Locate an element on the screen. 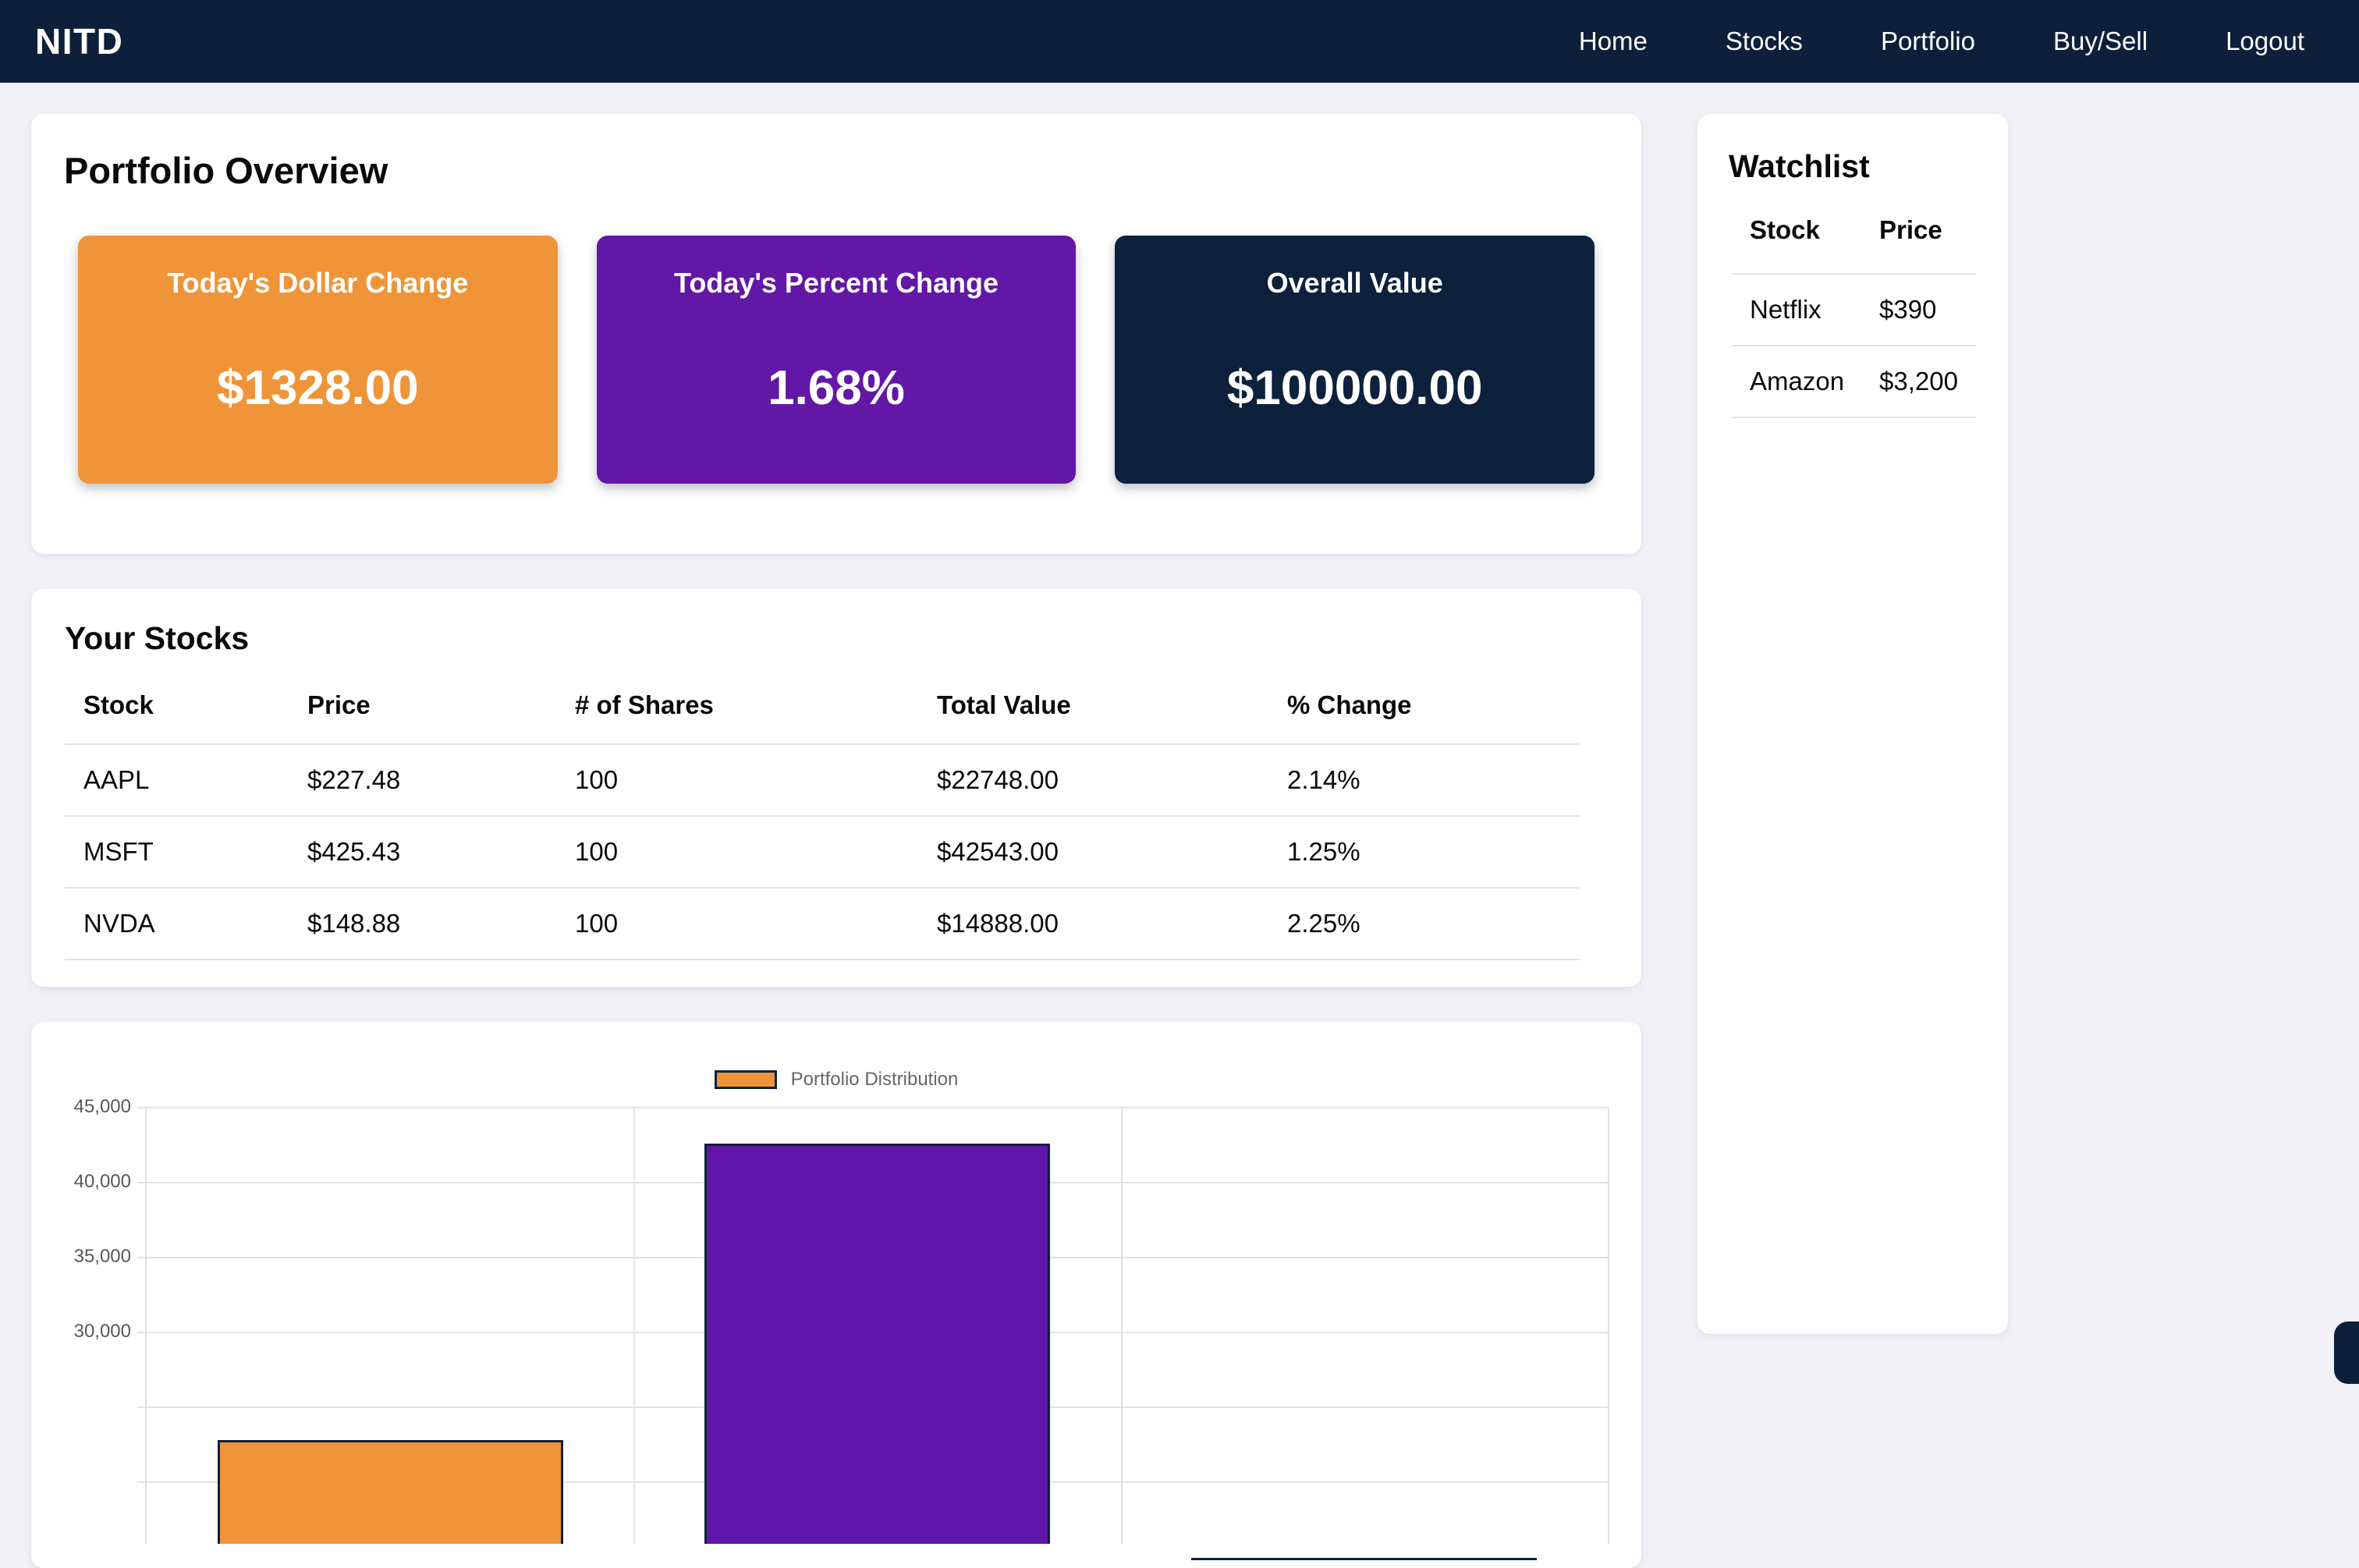 This screenshot has width=2359, height=1568. y-tick-label: 45,000 is located at coordinates (102, 1107).